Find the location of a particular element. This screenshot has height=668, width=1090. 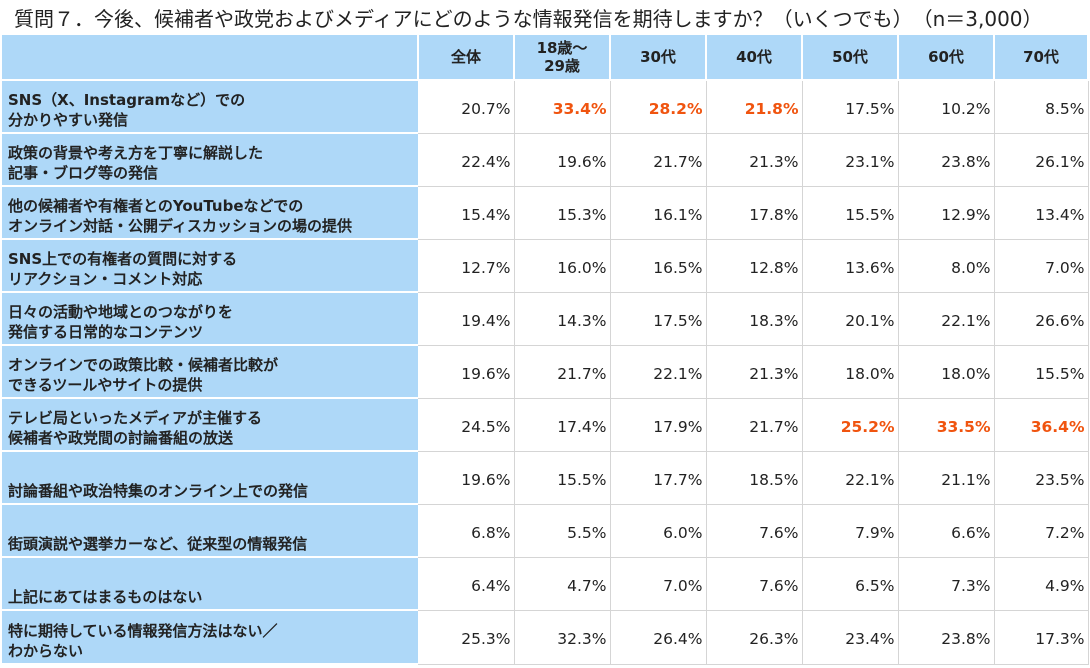

header-corner is located at coordinates (210, 58).